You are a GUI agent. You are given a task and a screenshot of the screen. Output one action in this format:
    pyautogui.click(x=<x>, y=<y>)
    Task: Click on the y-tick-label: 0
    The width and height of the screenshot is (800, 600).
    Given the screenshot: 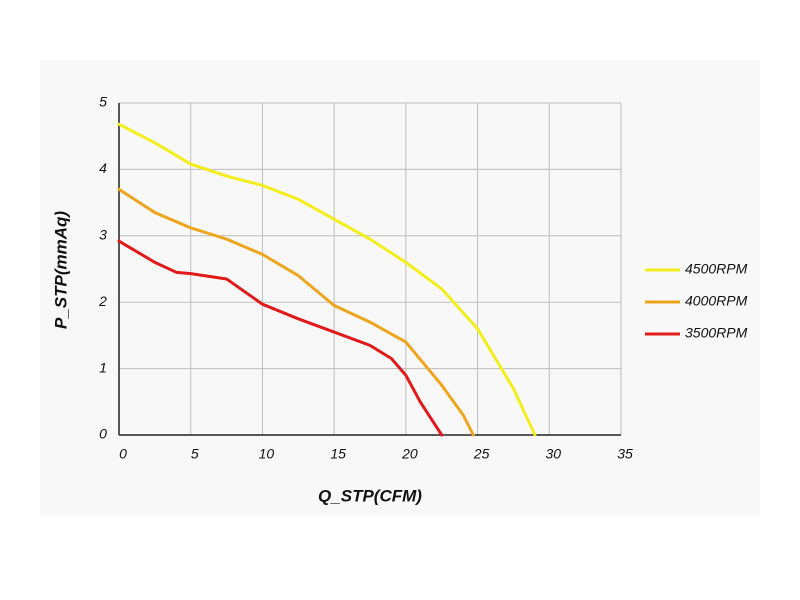 What is the action you would take?
    pyautogui.click(x=103, y=434)
    